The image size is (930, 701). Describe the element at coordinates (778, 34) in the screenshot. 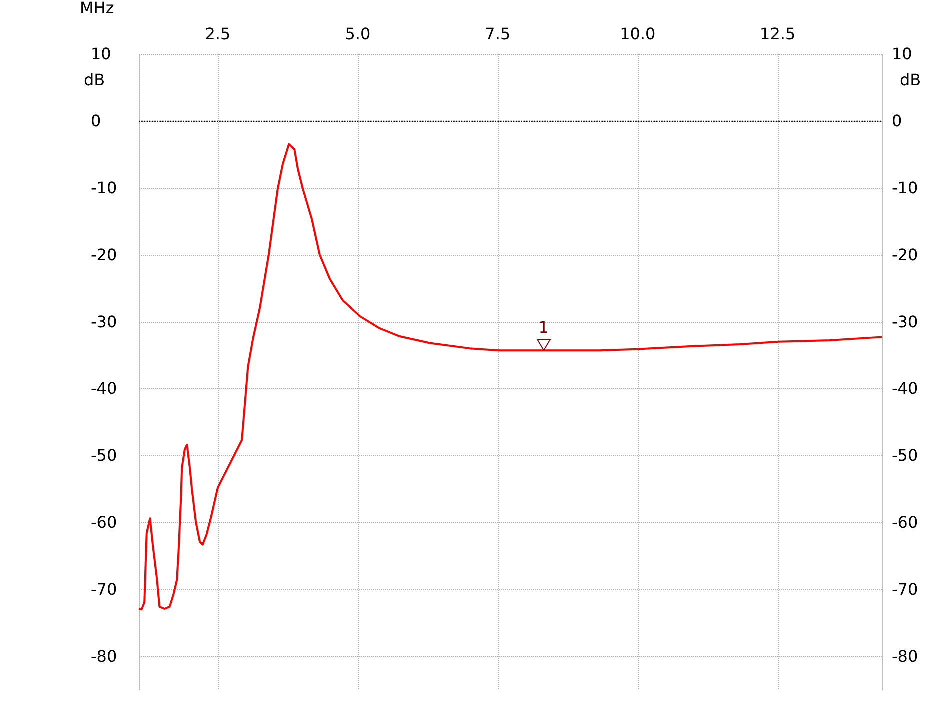

I see `x-tick-label: 12.5` at that location.